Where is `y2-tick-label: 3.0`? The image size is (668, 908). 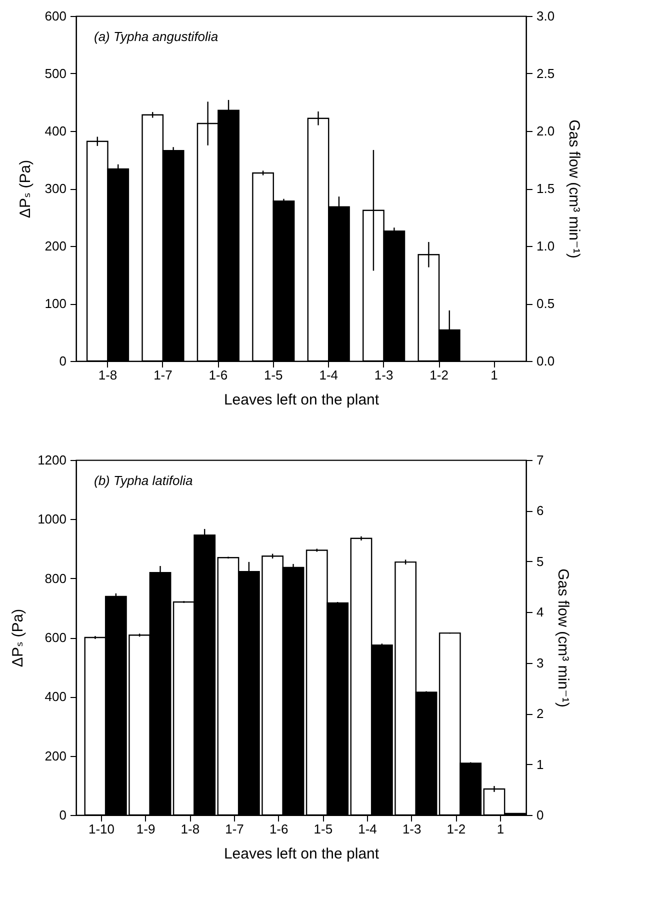 y2-tick-label: 3.0 is located at coordinates (545, 16).